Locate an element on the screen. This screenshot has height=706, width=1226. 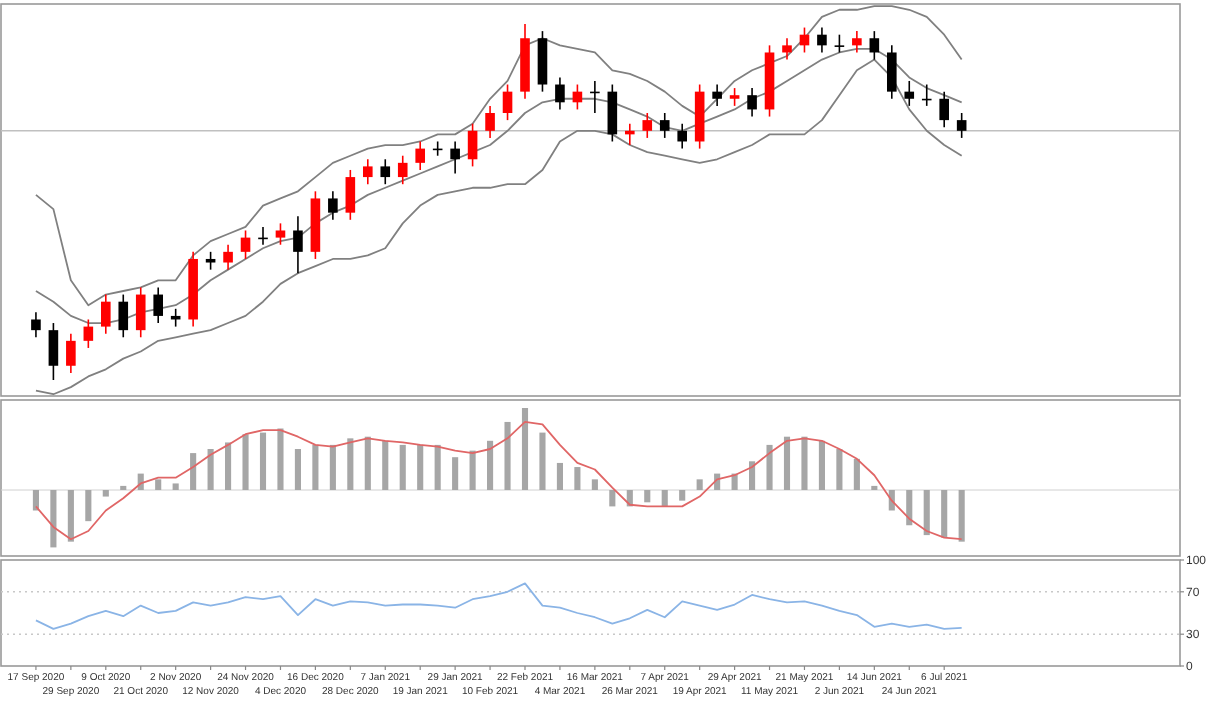
line-series is located at coordinates (499, 606).